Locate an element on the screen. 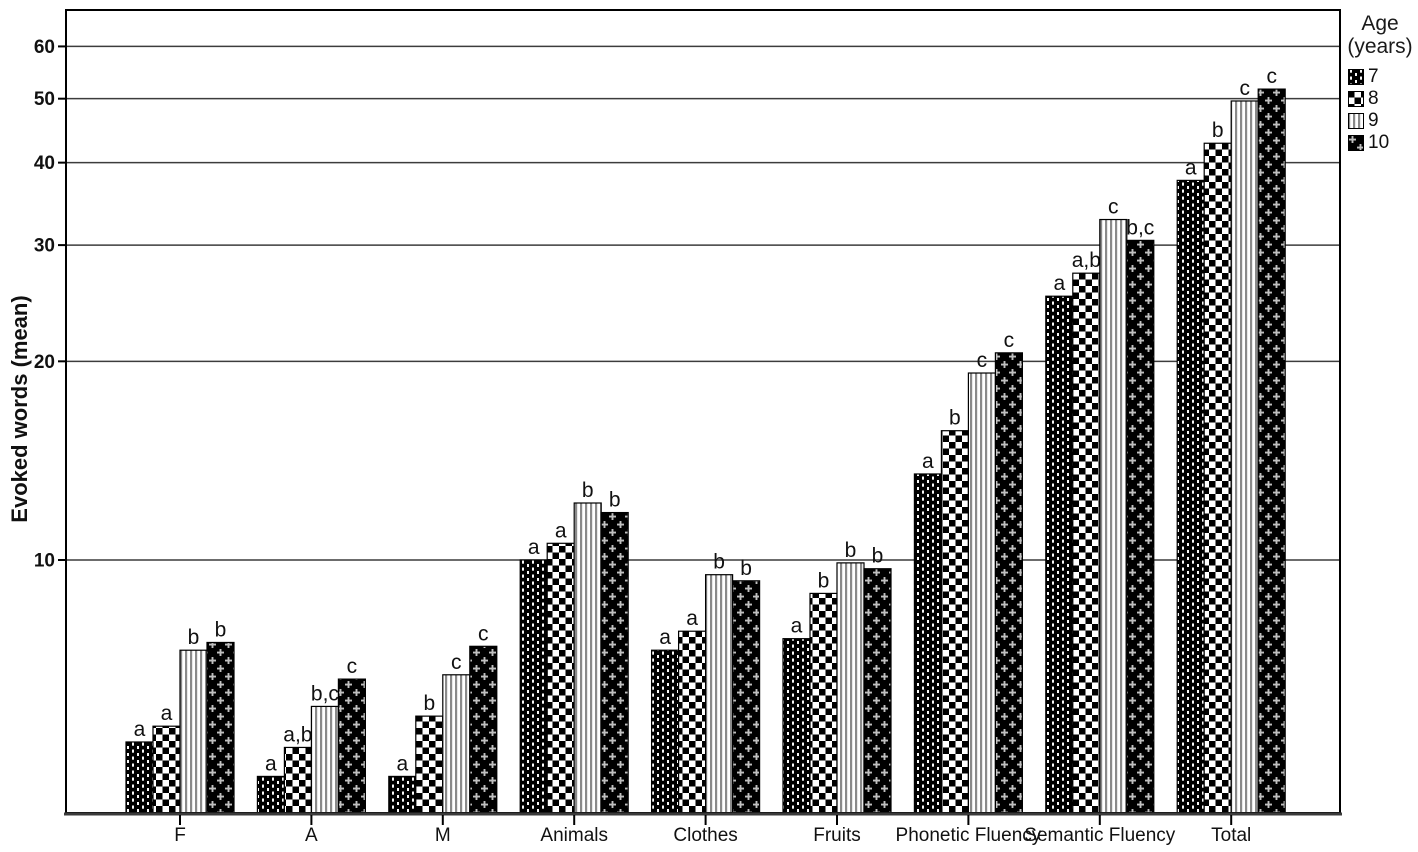  significance-letter-Fruits-age10: b is located at coordinates (878, 556).